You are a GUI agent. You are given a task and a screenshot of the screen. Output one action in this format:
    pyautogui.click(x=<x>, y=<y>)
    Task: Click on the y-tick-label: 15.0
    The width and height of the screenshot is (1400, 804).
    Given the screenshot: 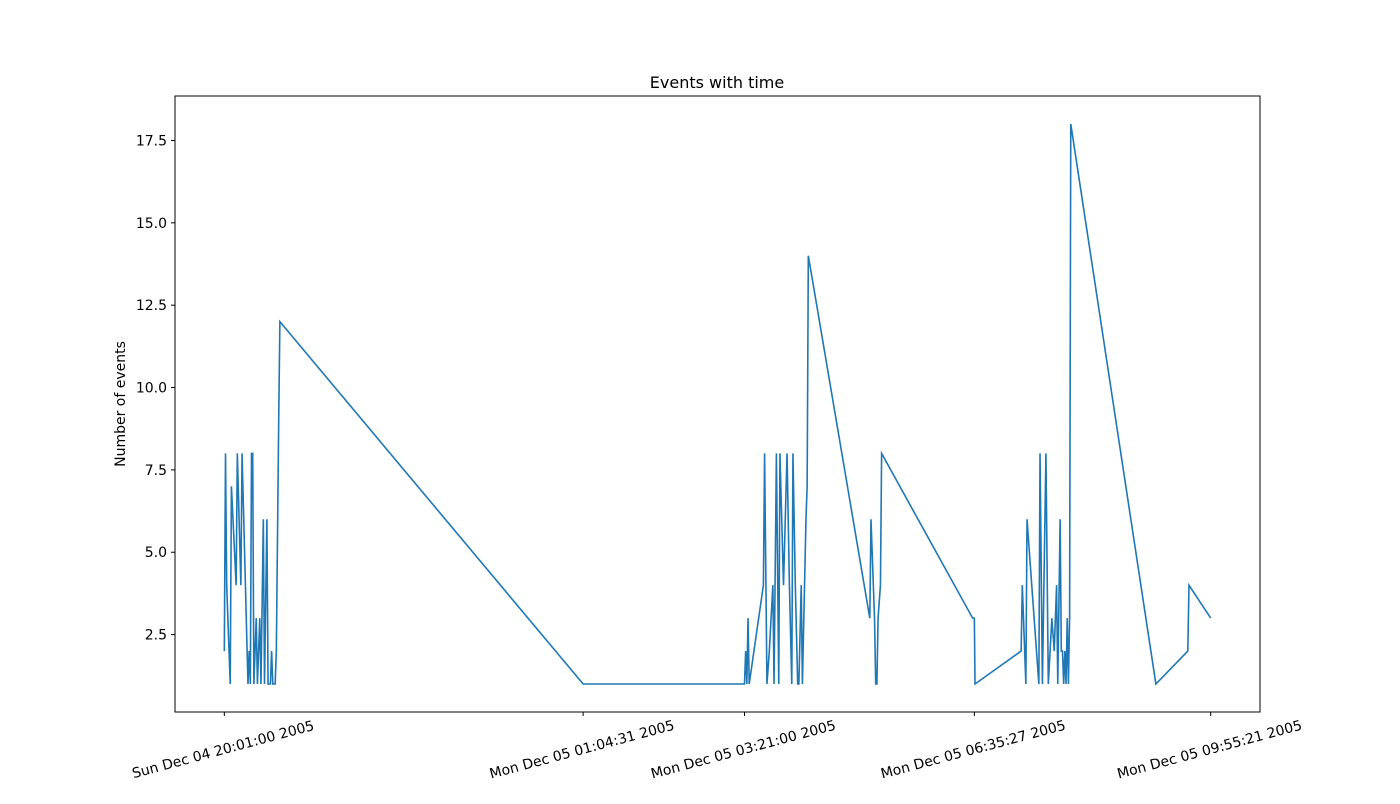 What is the action you would take?
    pyautogui.click(x=151, y=224)
    